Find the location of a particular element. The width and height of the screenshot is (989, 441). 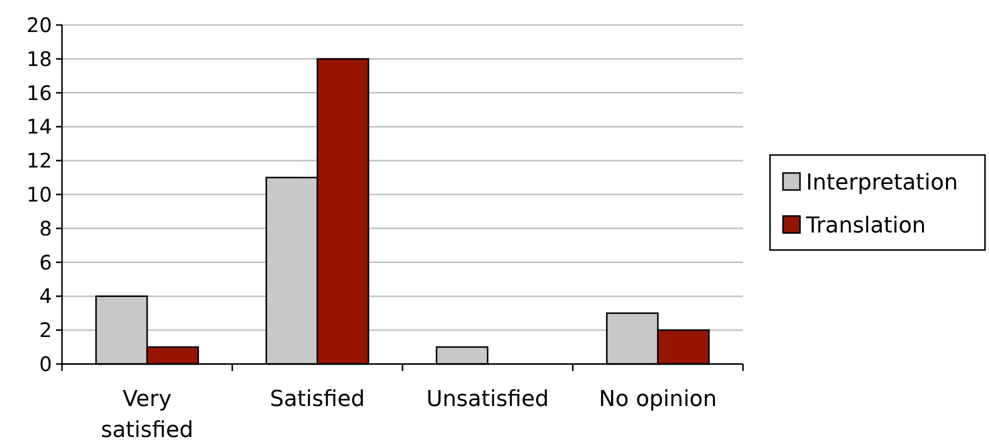

x-tick-label: Very satisfied is located at coordinates (147, 414).